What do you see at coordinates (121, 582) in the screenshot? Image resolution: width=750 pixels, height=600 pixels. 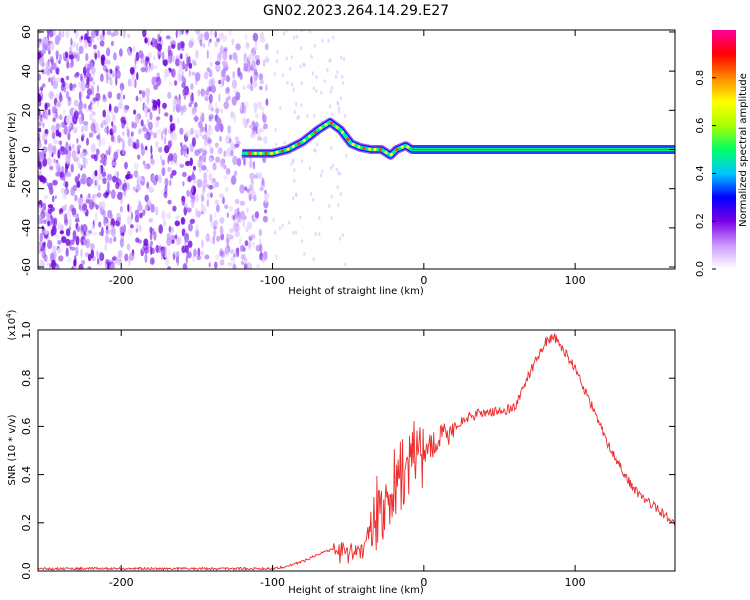 I see `snr-x-tick-label: -200` at bounding box center [121, 582].